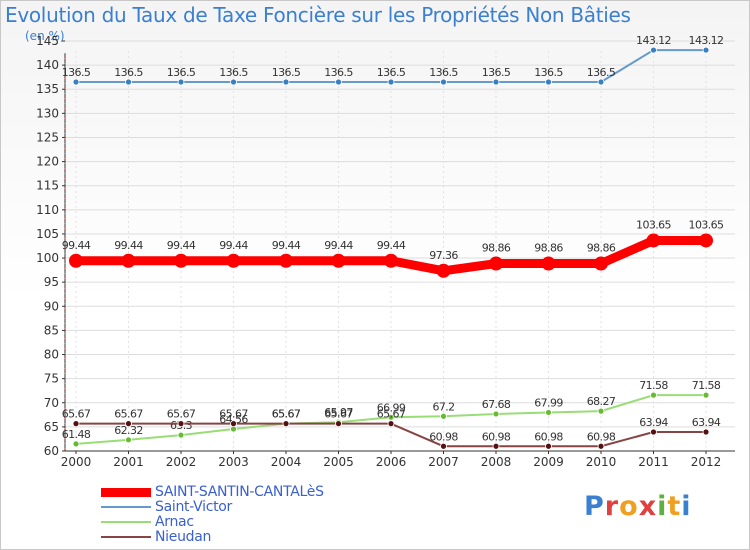 Image resolution: width=750 pixels, height=550 pixels. I want to click on data-label: 103.65, so click(706, 224).